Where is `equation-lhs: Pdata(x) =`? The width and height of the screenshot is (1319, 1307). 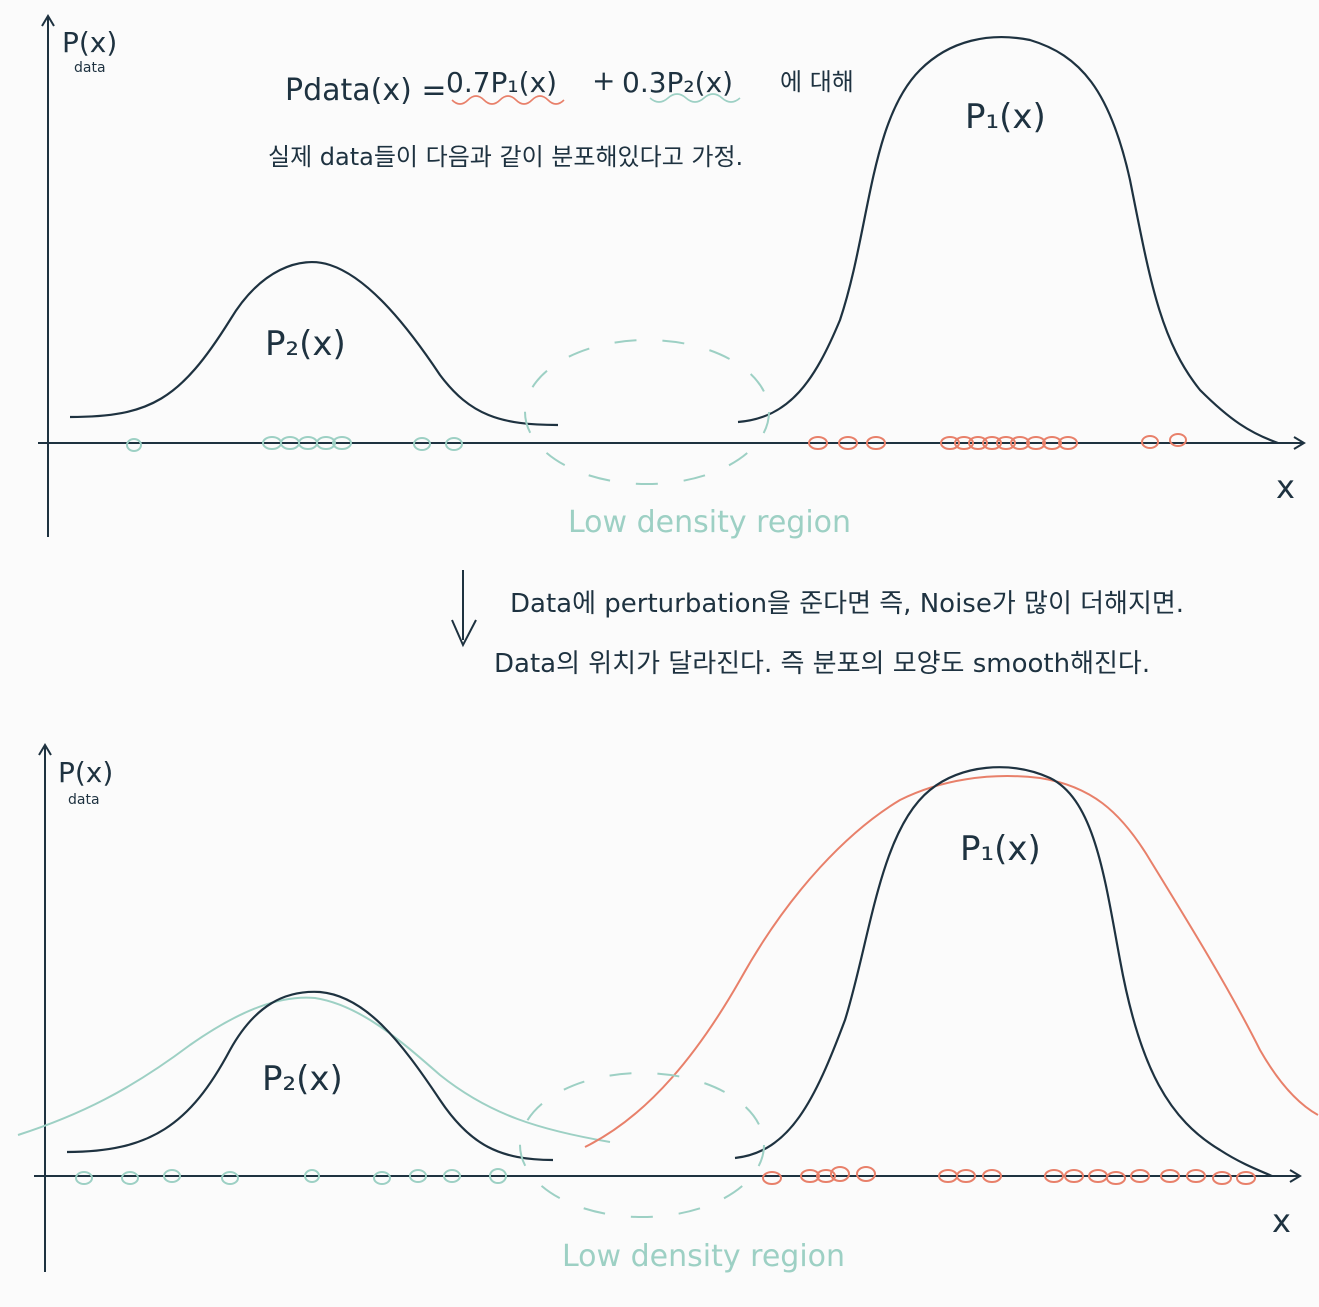 equation-lhs: Pdata(x) = is located at coordinates (366, 90).